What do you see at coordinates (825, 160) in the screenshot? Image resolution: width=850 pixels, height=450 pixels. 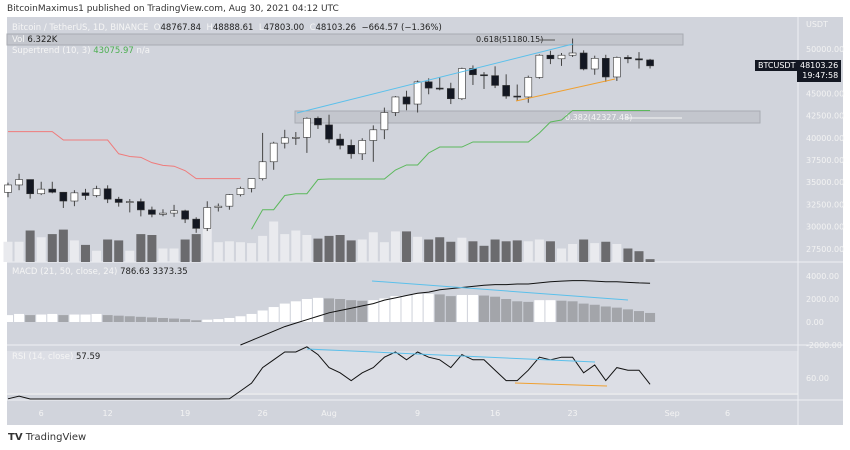 I see `price-tick-label: 37500.00` at bounding box center [825, 160].